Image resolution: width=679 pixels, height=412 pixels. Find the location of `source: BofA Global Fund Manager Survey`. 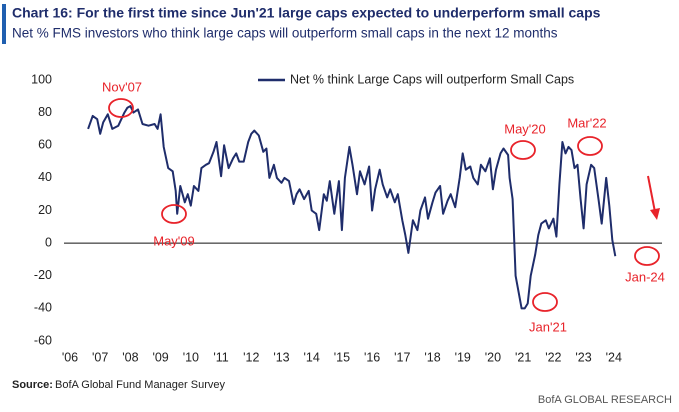

source: BofA Global Fund Manager Survey is located at coordinates (140, 385).